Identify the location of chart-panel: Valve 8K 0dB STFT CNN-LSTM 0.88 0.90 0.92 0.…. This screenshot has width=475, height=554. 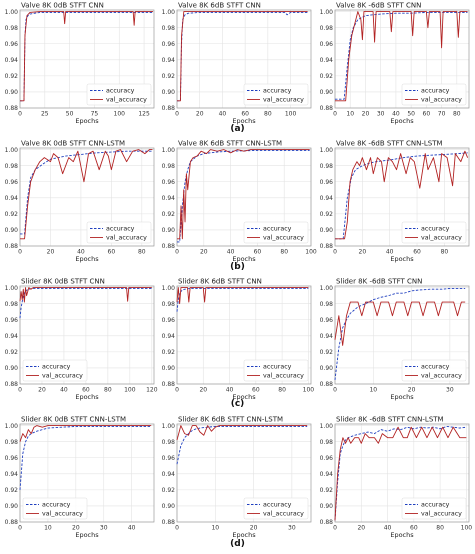
(80, 201).